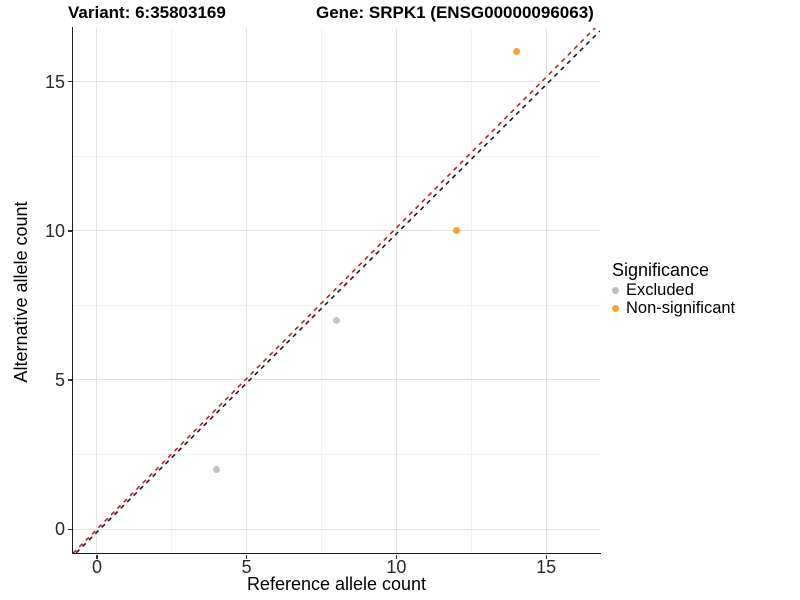 This screenshot has width=800, height=600. I want to click on x-tick-label: 10, so click(396, 567).